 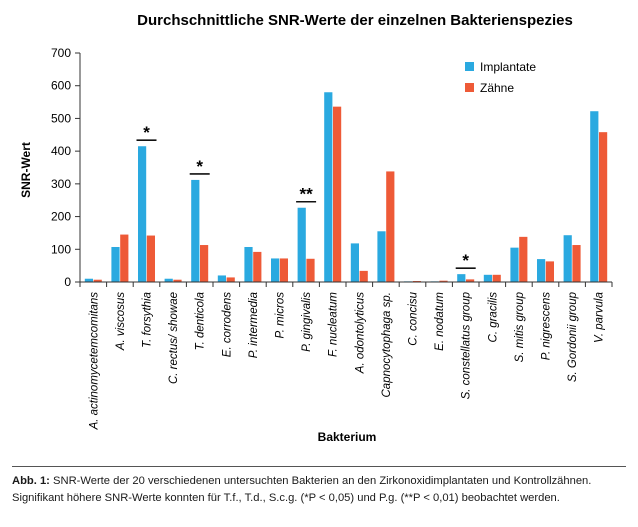 I want to click on caption-lead: Abb. 1:, so click(x=31, y=481).